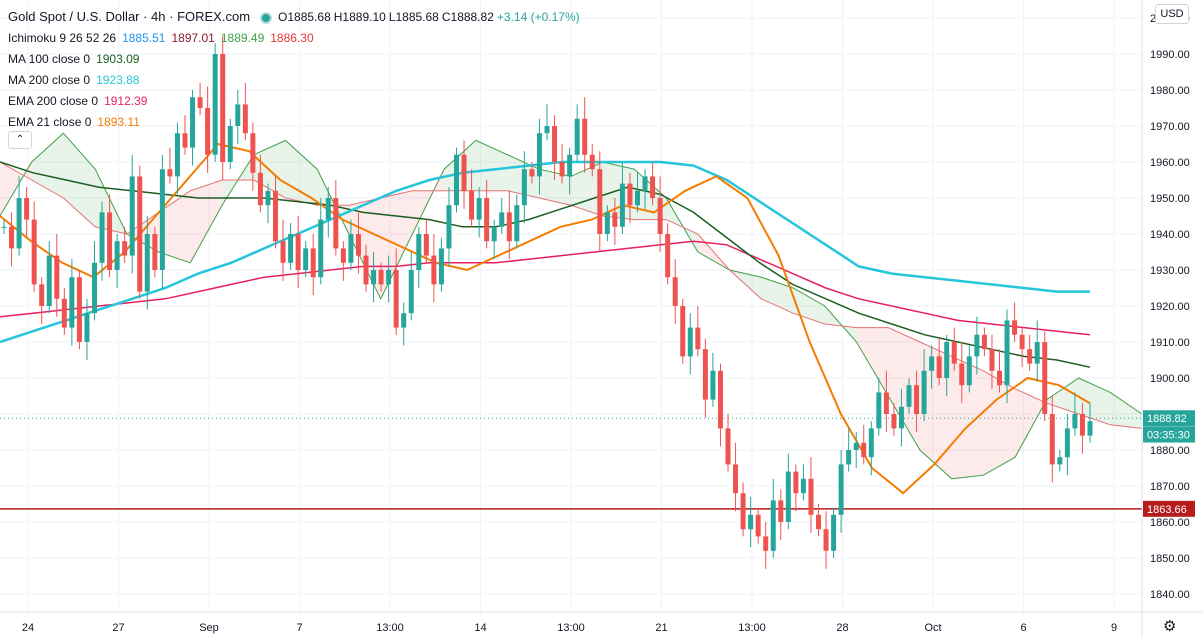  I want to click on indicator-value: 1885.51, so click(144, 38).